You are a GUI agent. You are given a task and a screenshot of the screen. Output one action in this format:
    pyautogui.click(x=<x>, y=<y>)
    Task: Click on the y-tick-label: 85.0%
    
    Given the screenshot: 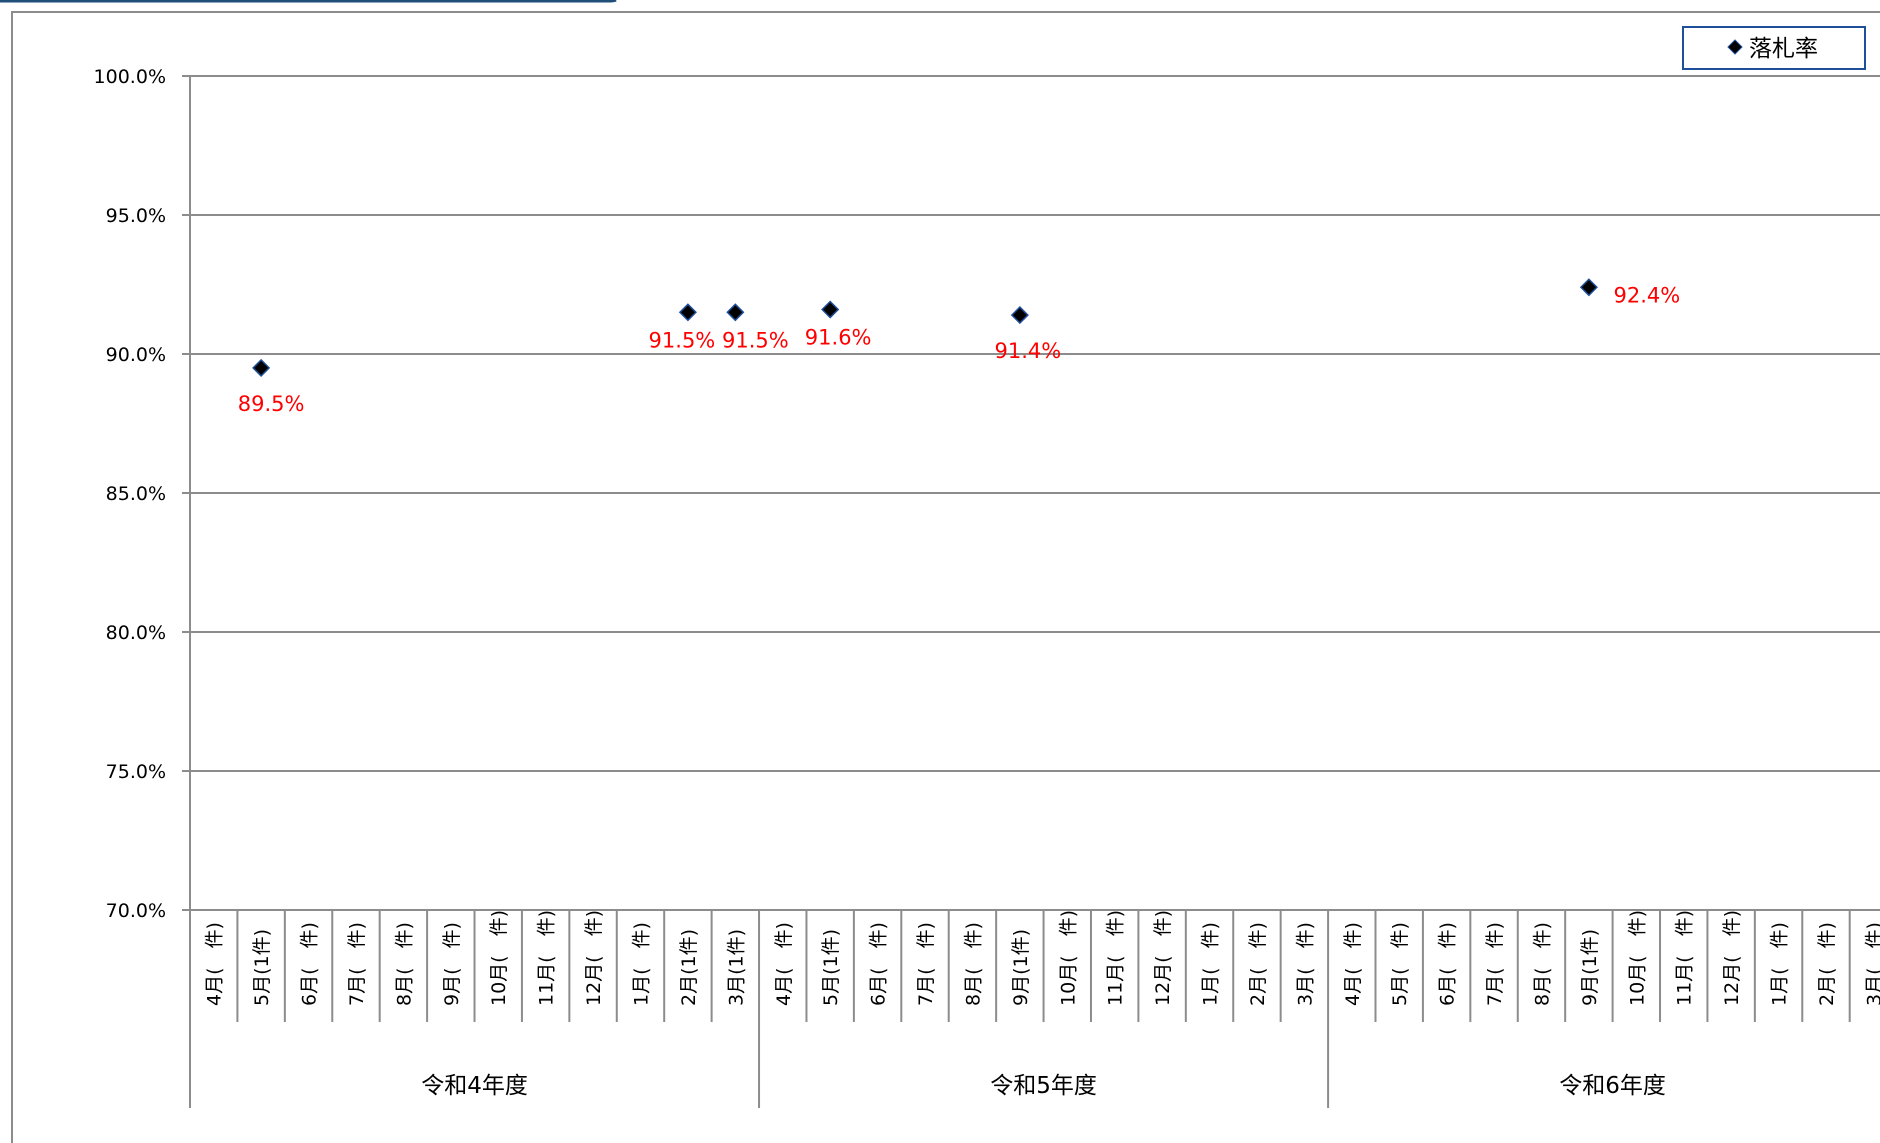 What is the action you would take?
    pyautogui.click(x=136, y=494)
    